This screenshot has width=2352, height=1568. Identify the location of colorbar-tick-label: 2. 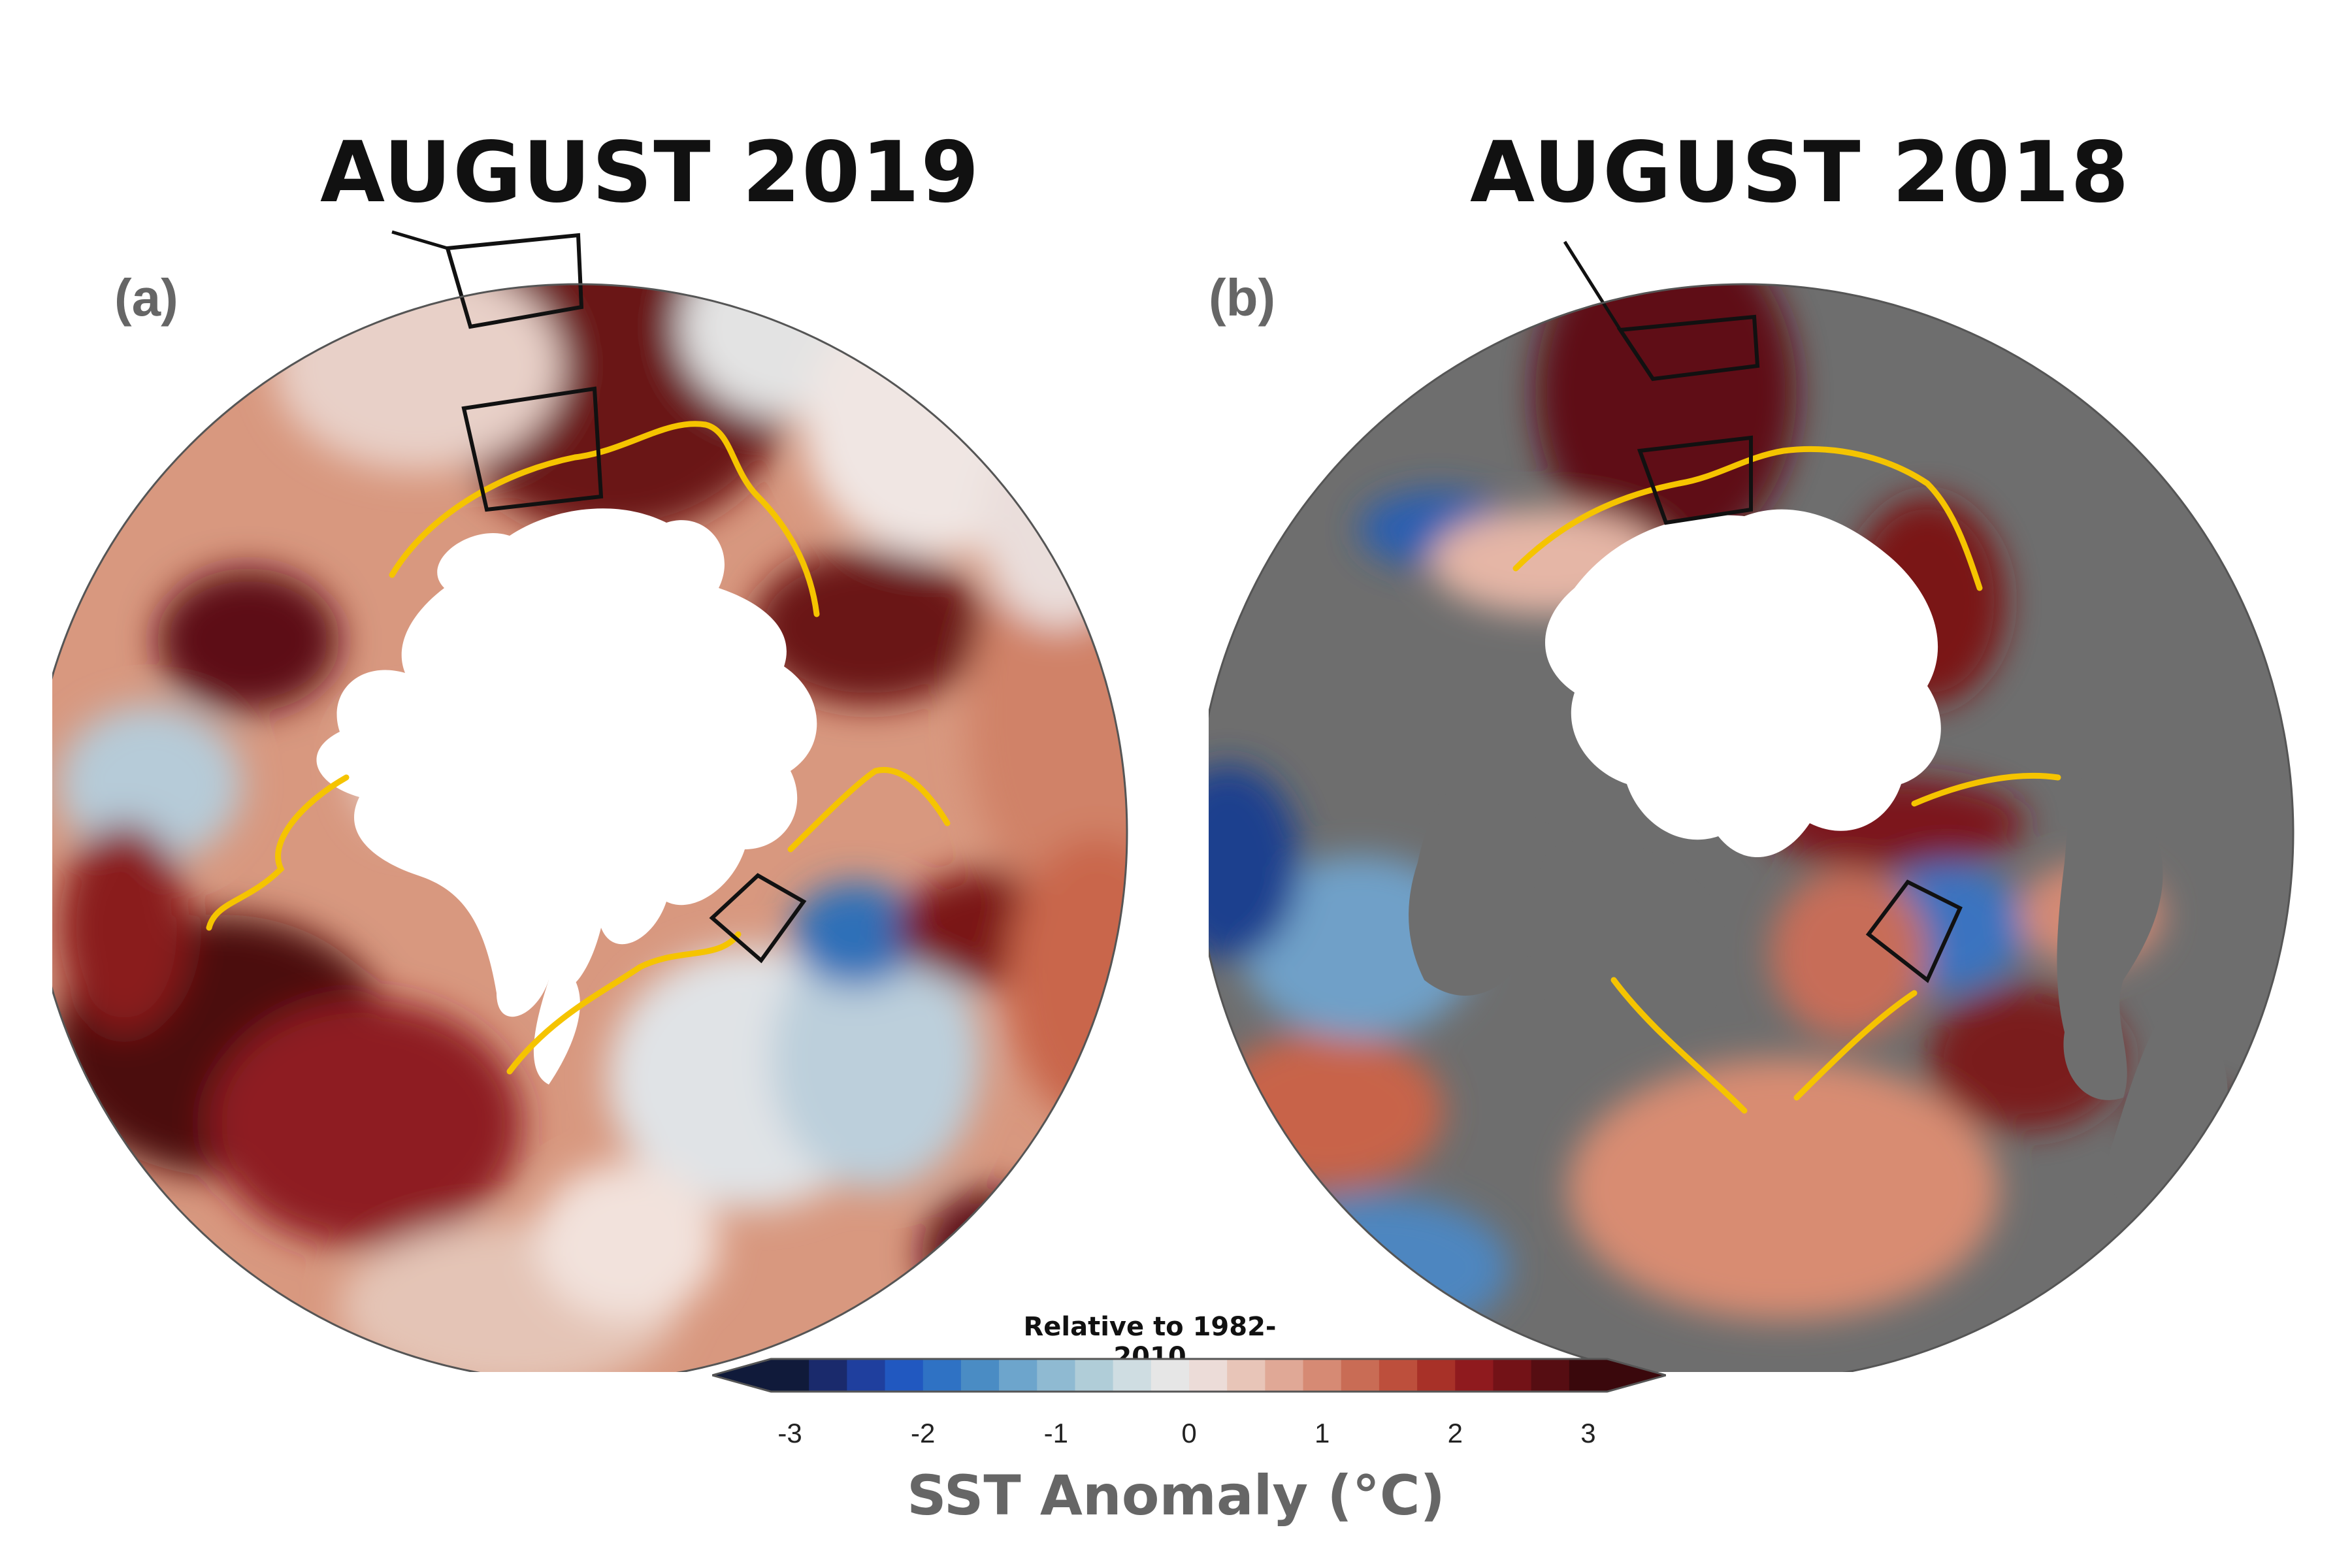
(1455, 1433).